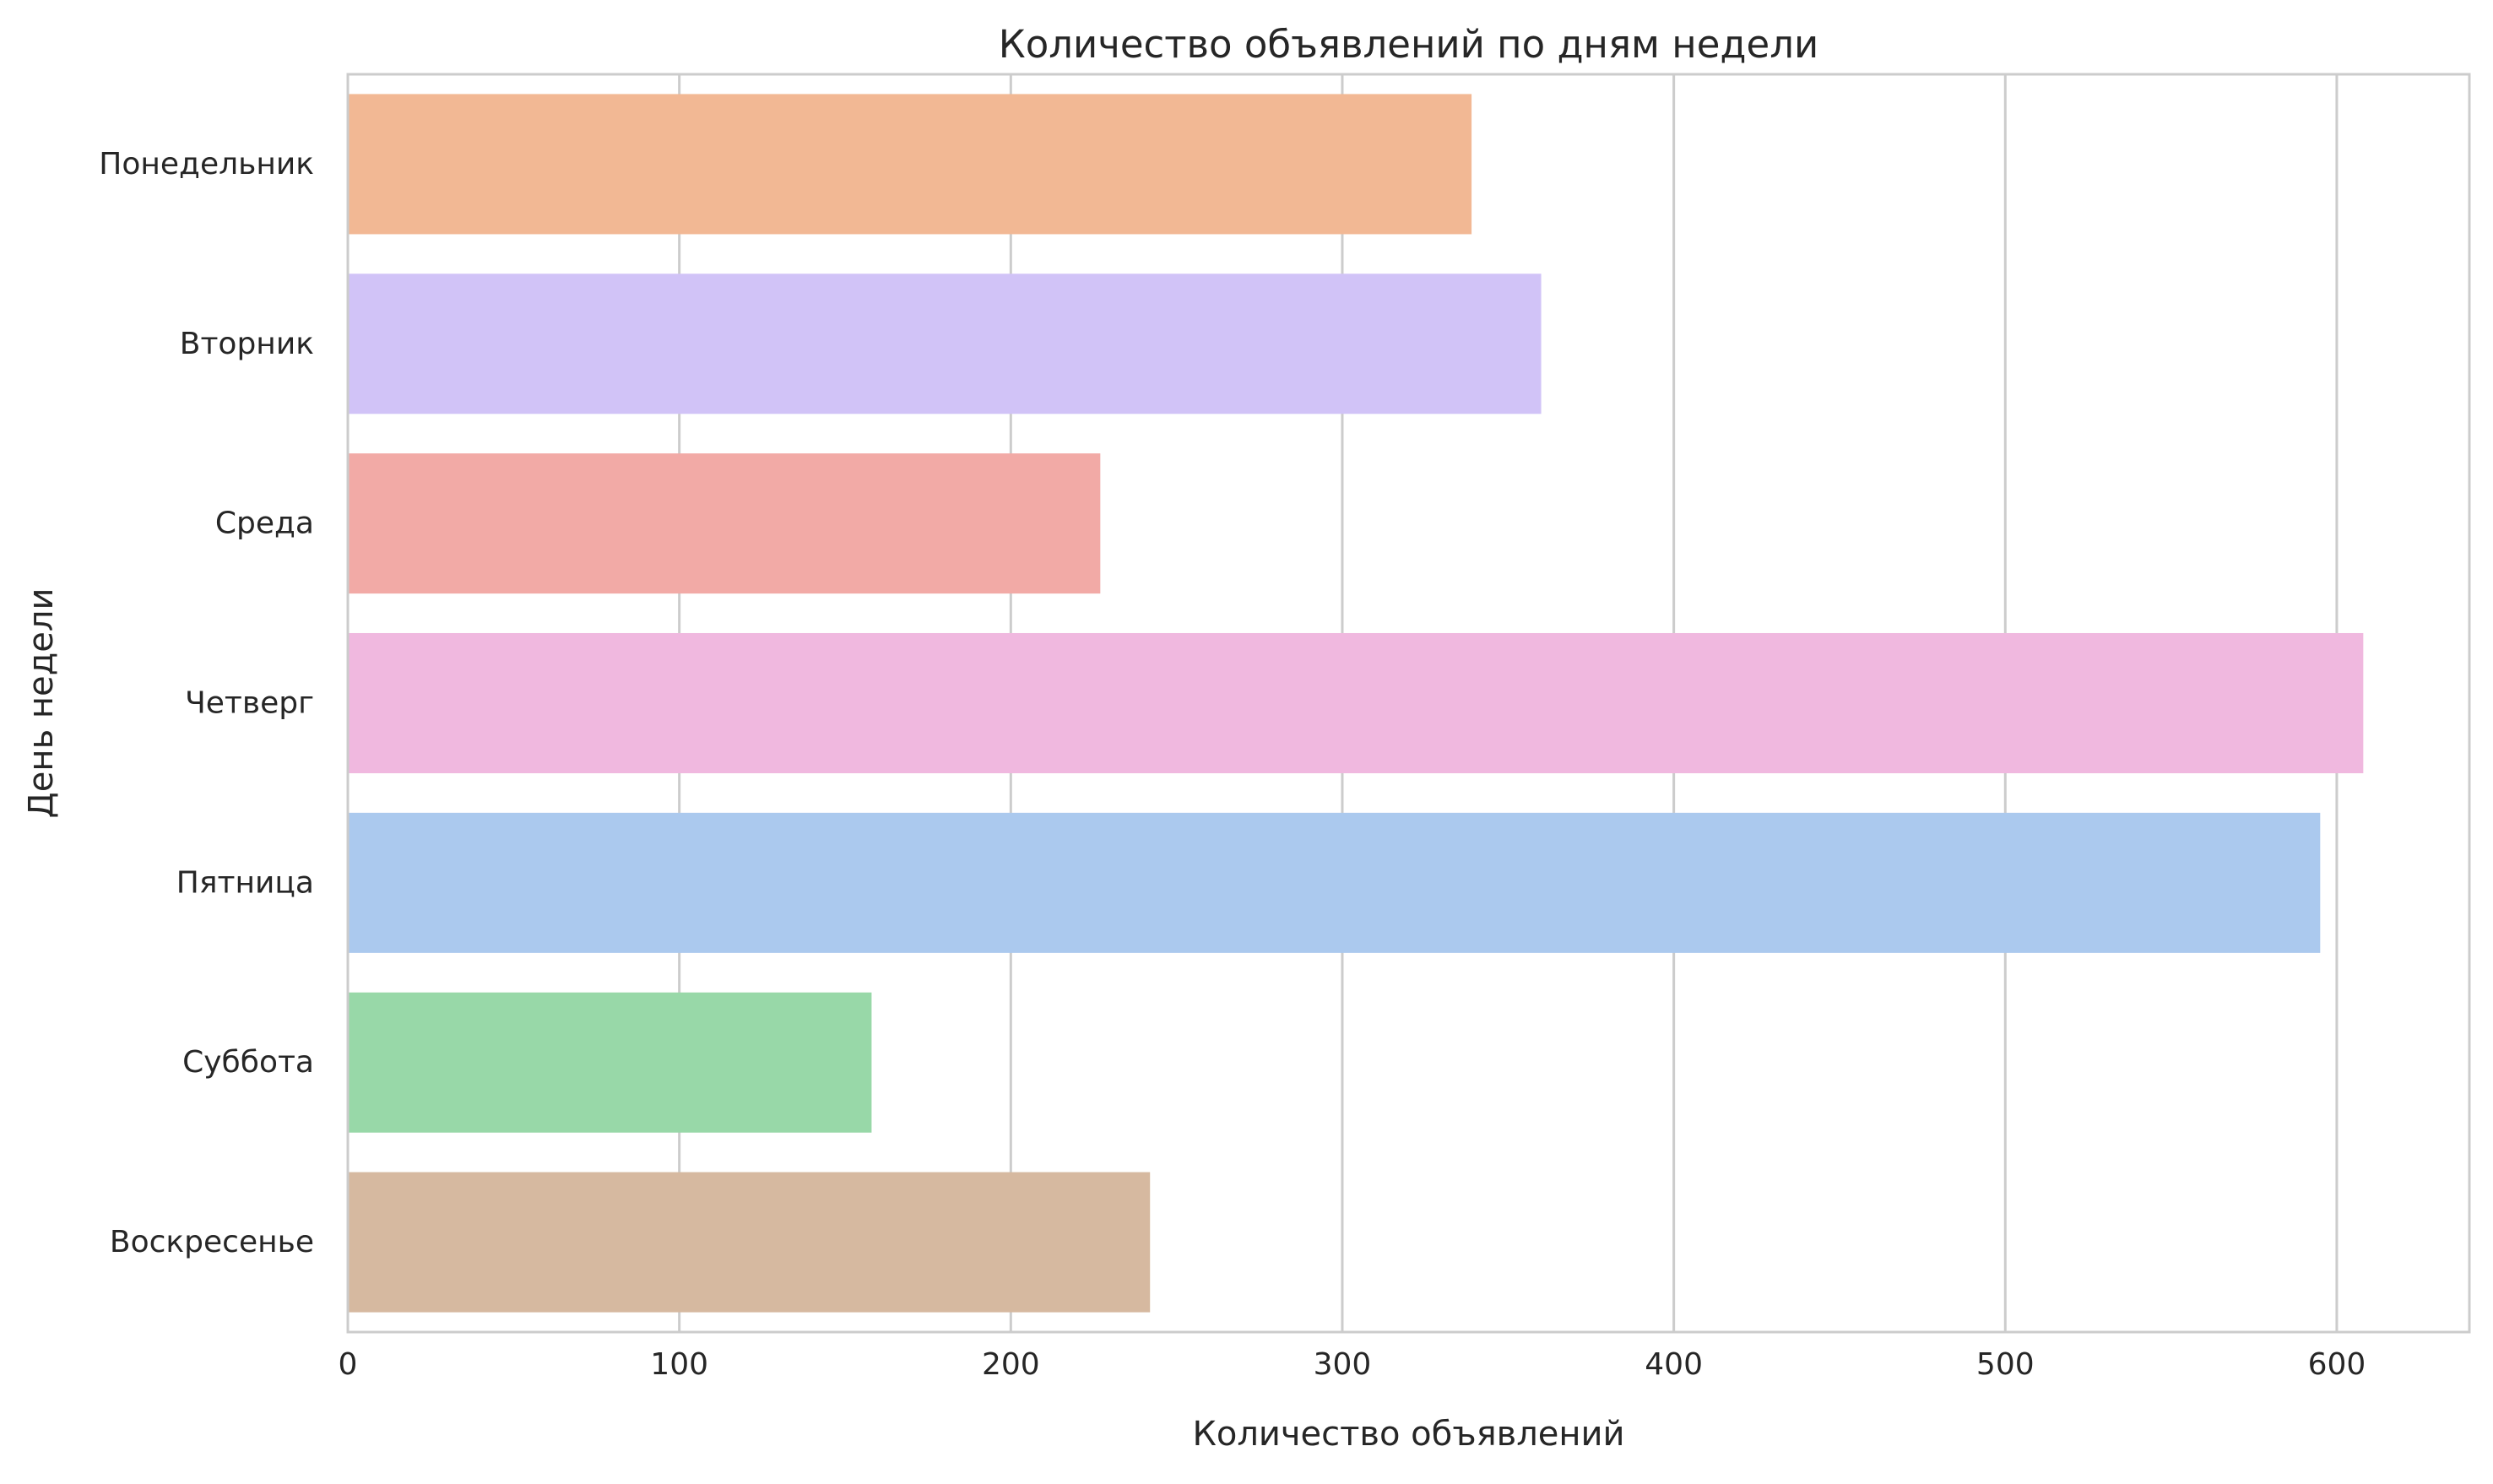  What do you see at coordinates (2337, 1364) in the screenshot?
I see `x-tick-label: 600` at bounding box center [2337, 1364].